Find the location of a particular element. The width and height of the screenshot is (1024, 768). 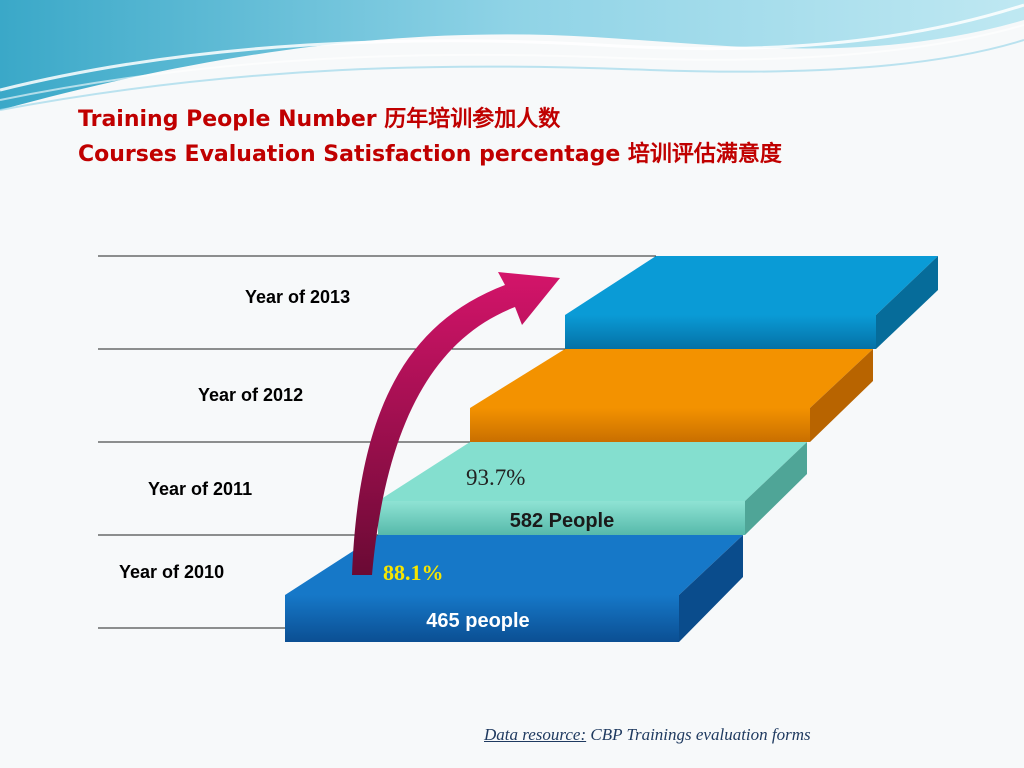

step-2012 is located at coordinates (671, 395).